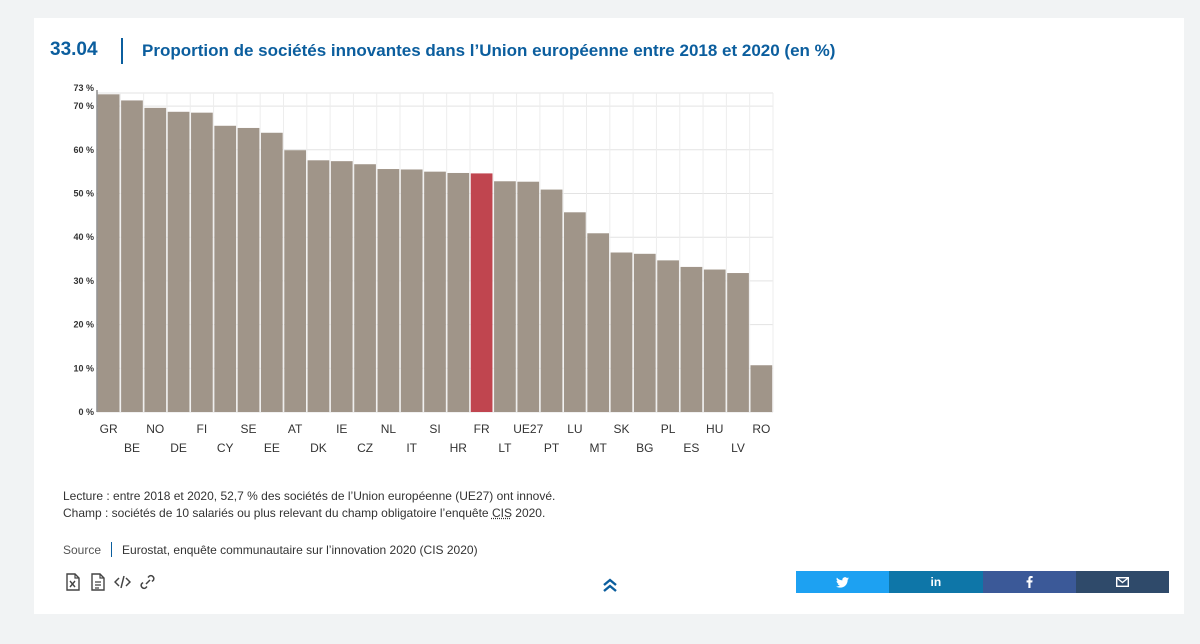  Describe the element at coordinates (691, 448) in the screenshot. I see `x-tick-label: ES` at that location.